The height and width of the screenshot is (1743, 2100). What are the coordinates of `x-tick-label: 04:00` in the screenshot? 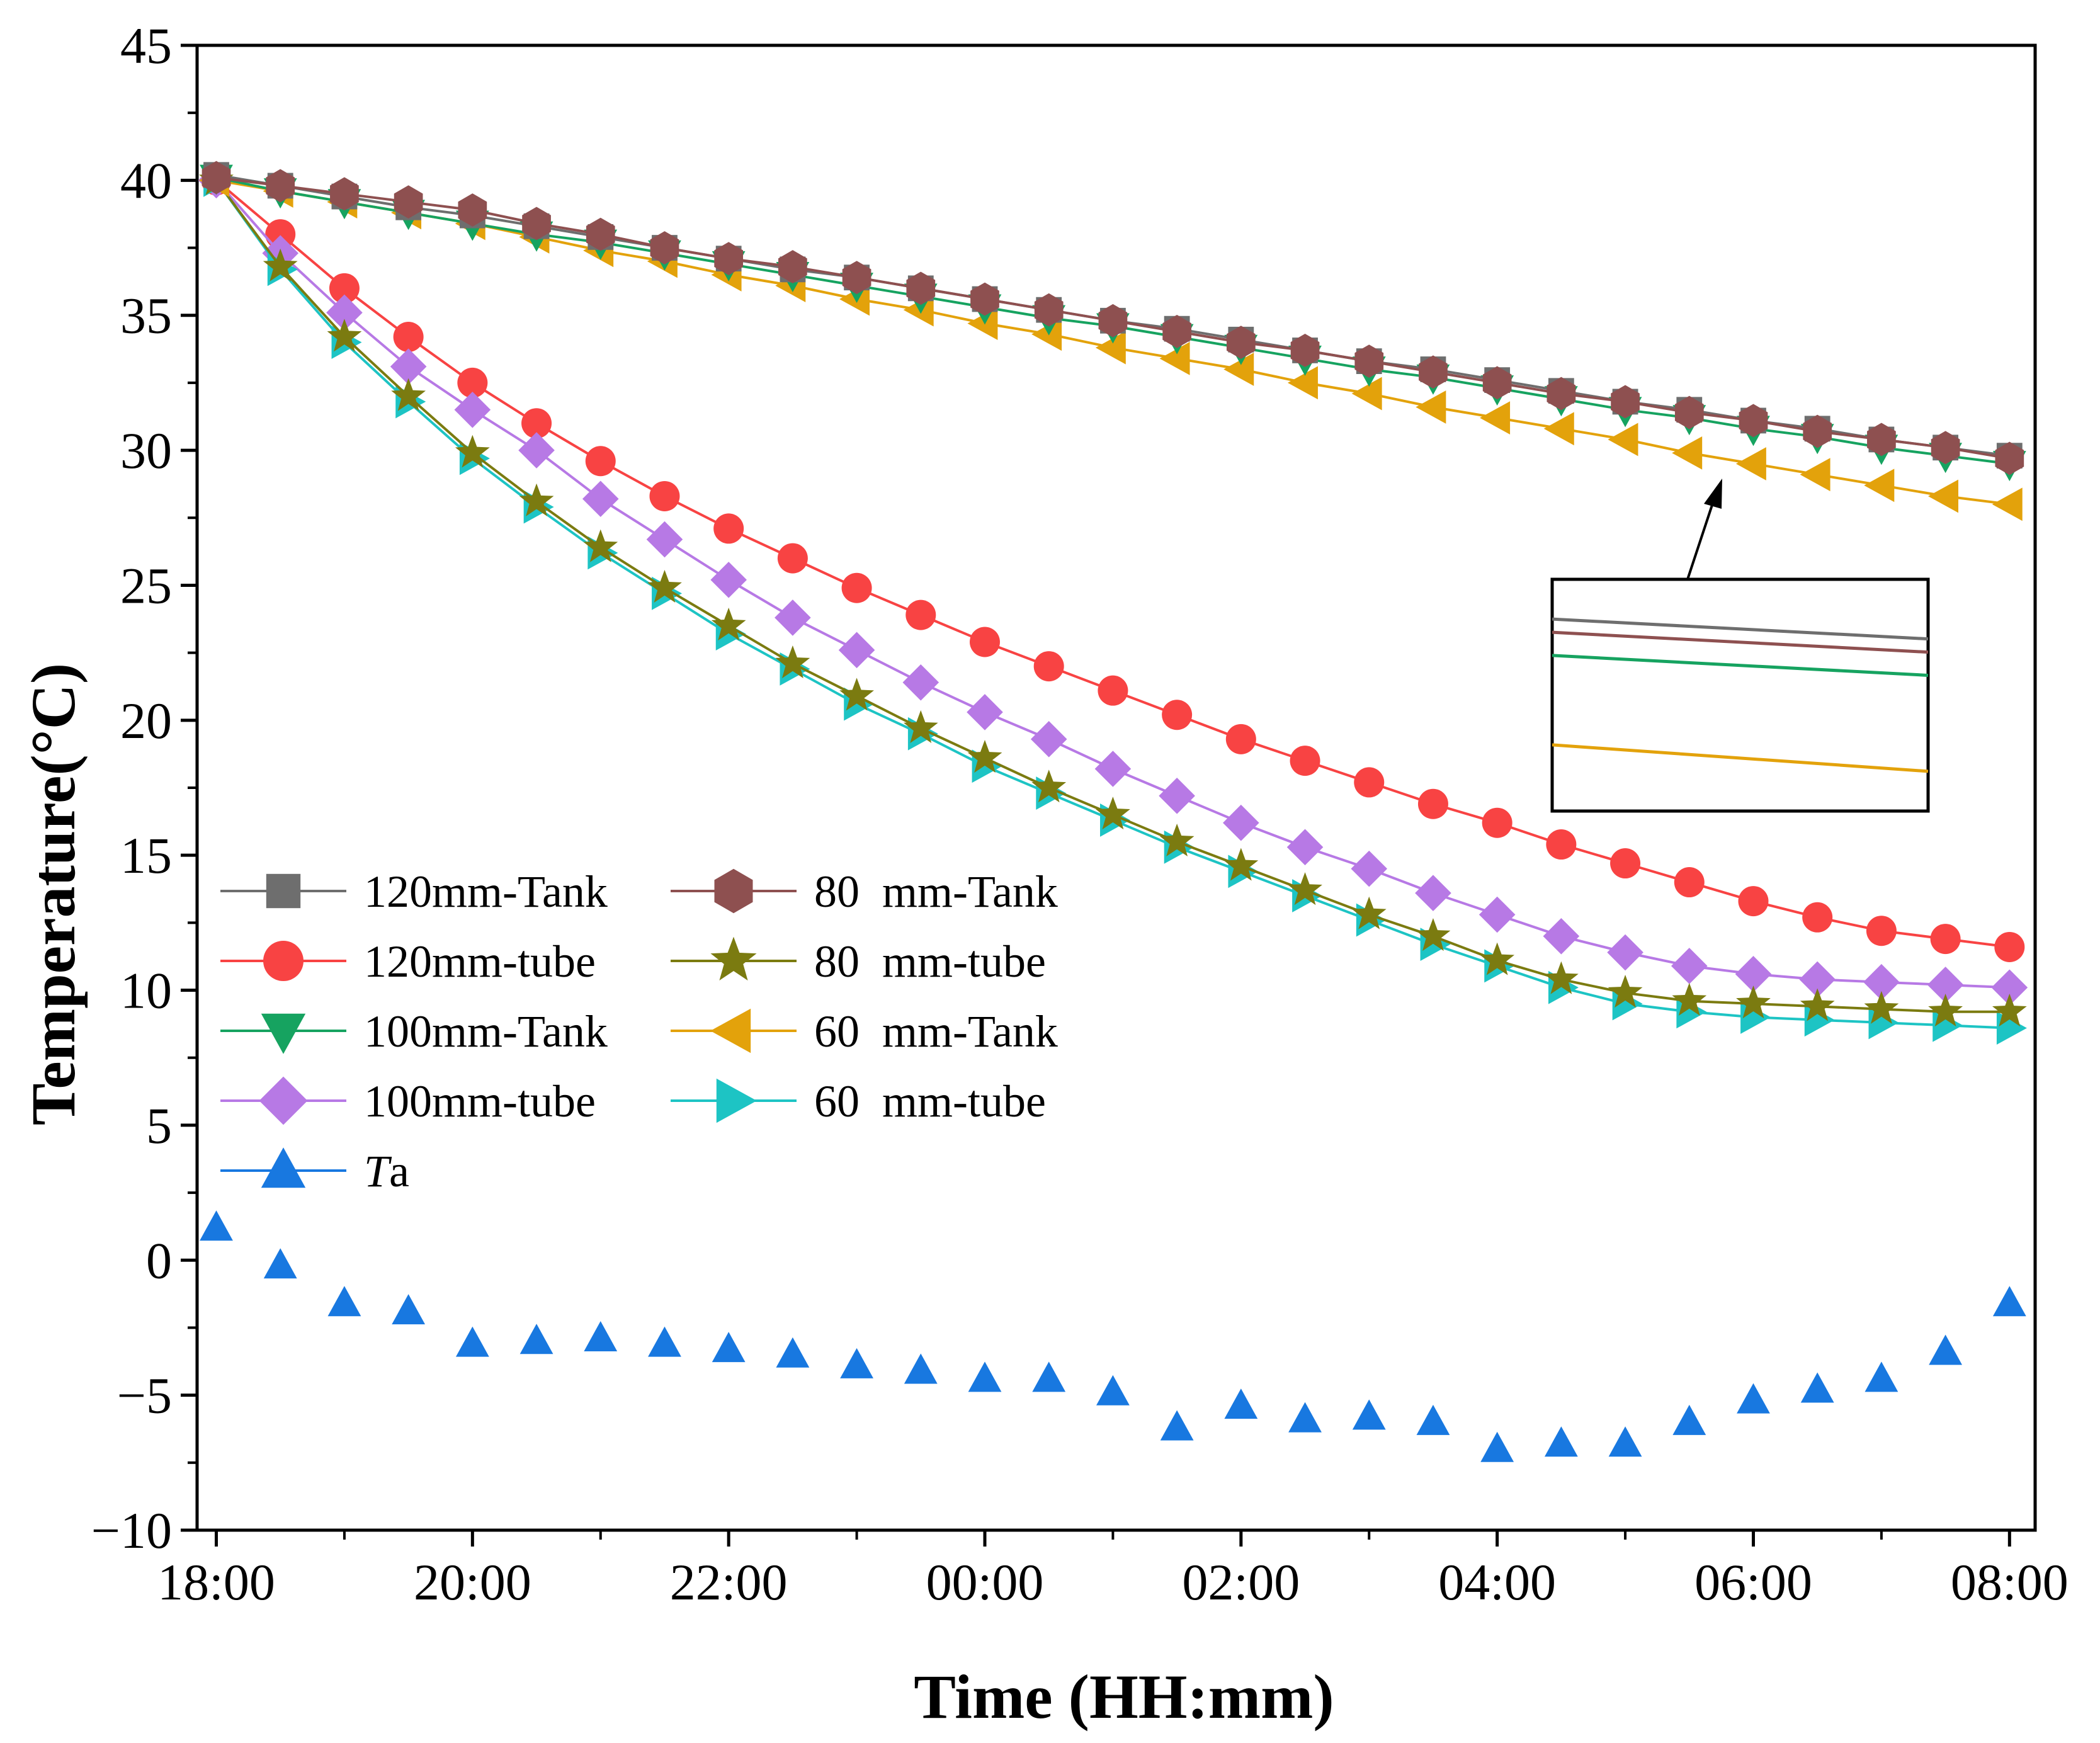 It's located at (1497, 1582).